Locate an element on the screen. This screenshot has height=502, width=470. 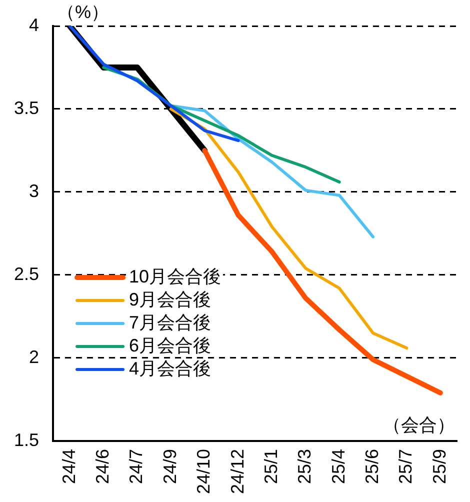
legend-label: 10月会合後 is located at coordinates (175, 276).